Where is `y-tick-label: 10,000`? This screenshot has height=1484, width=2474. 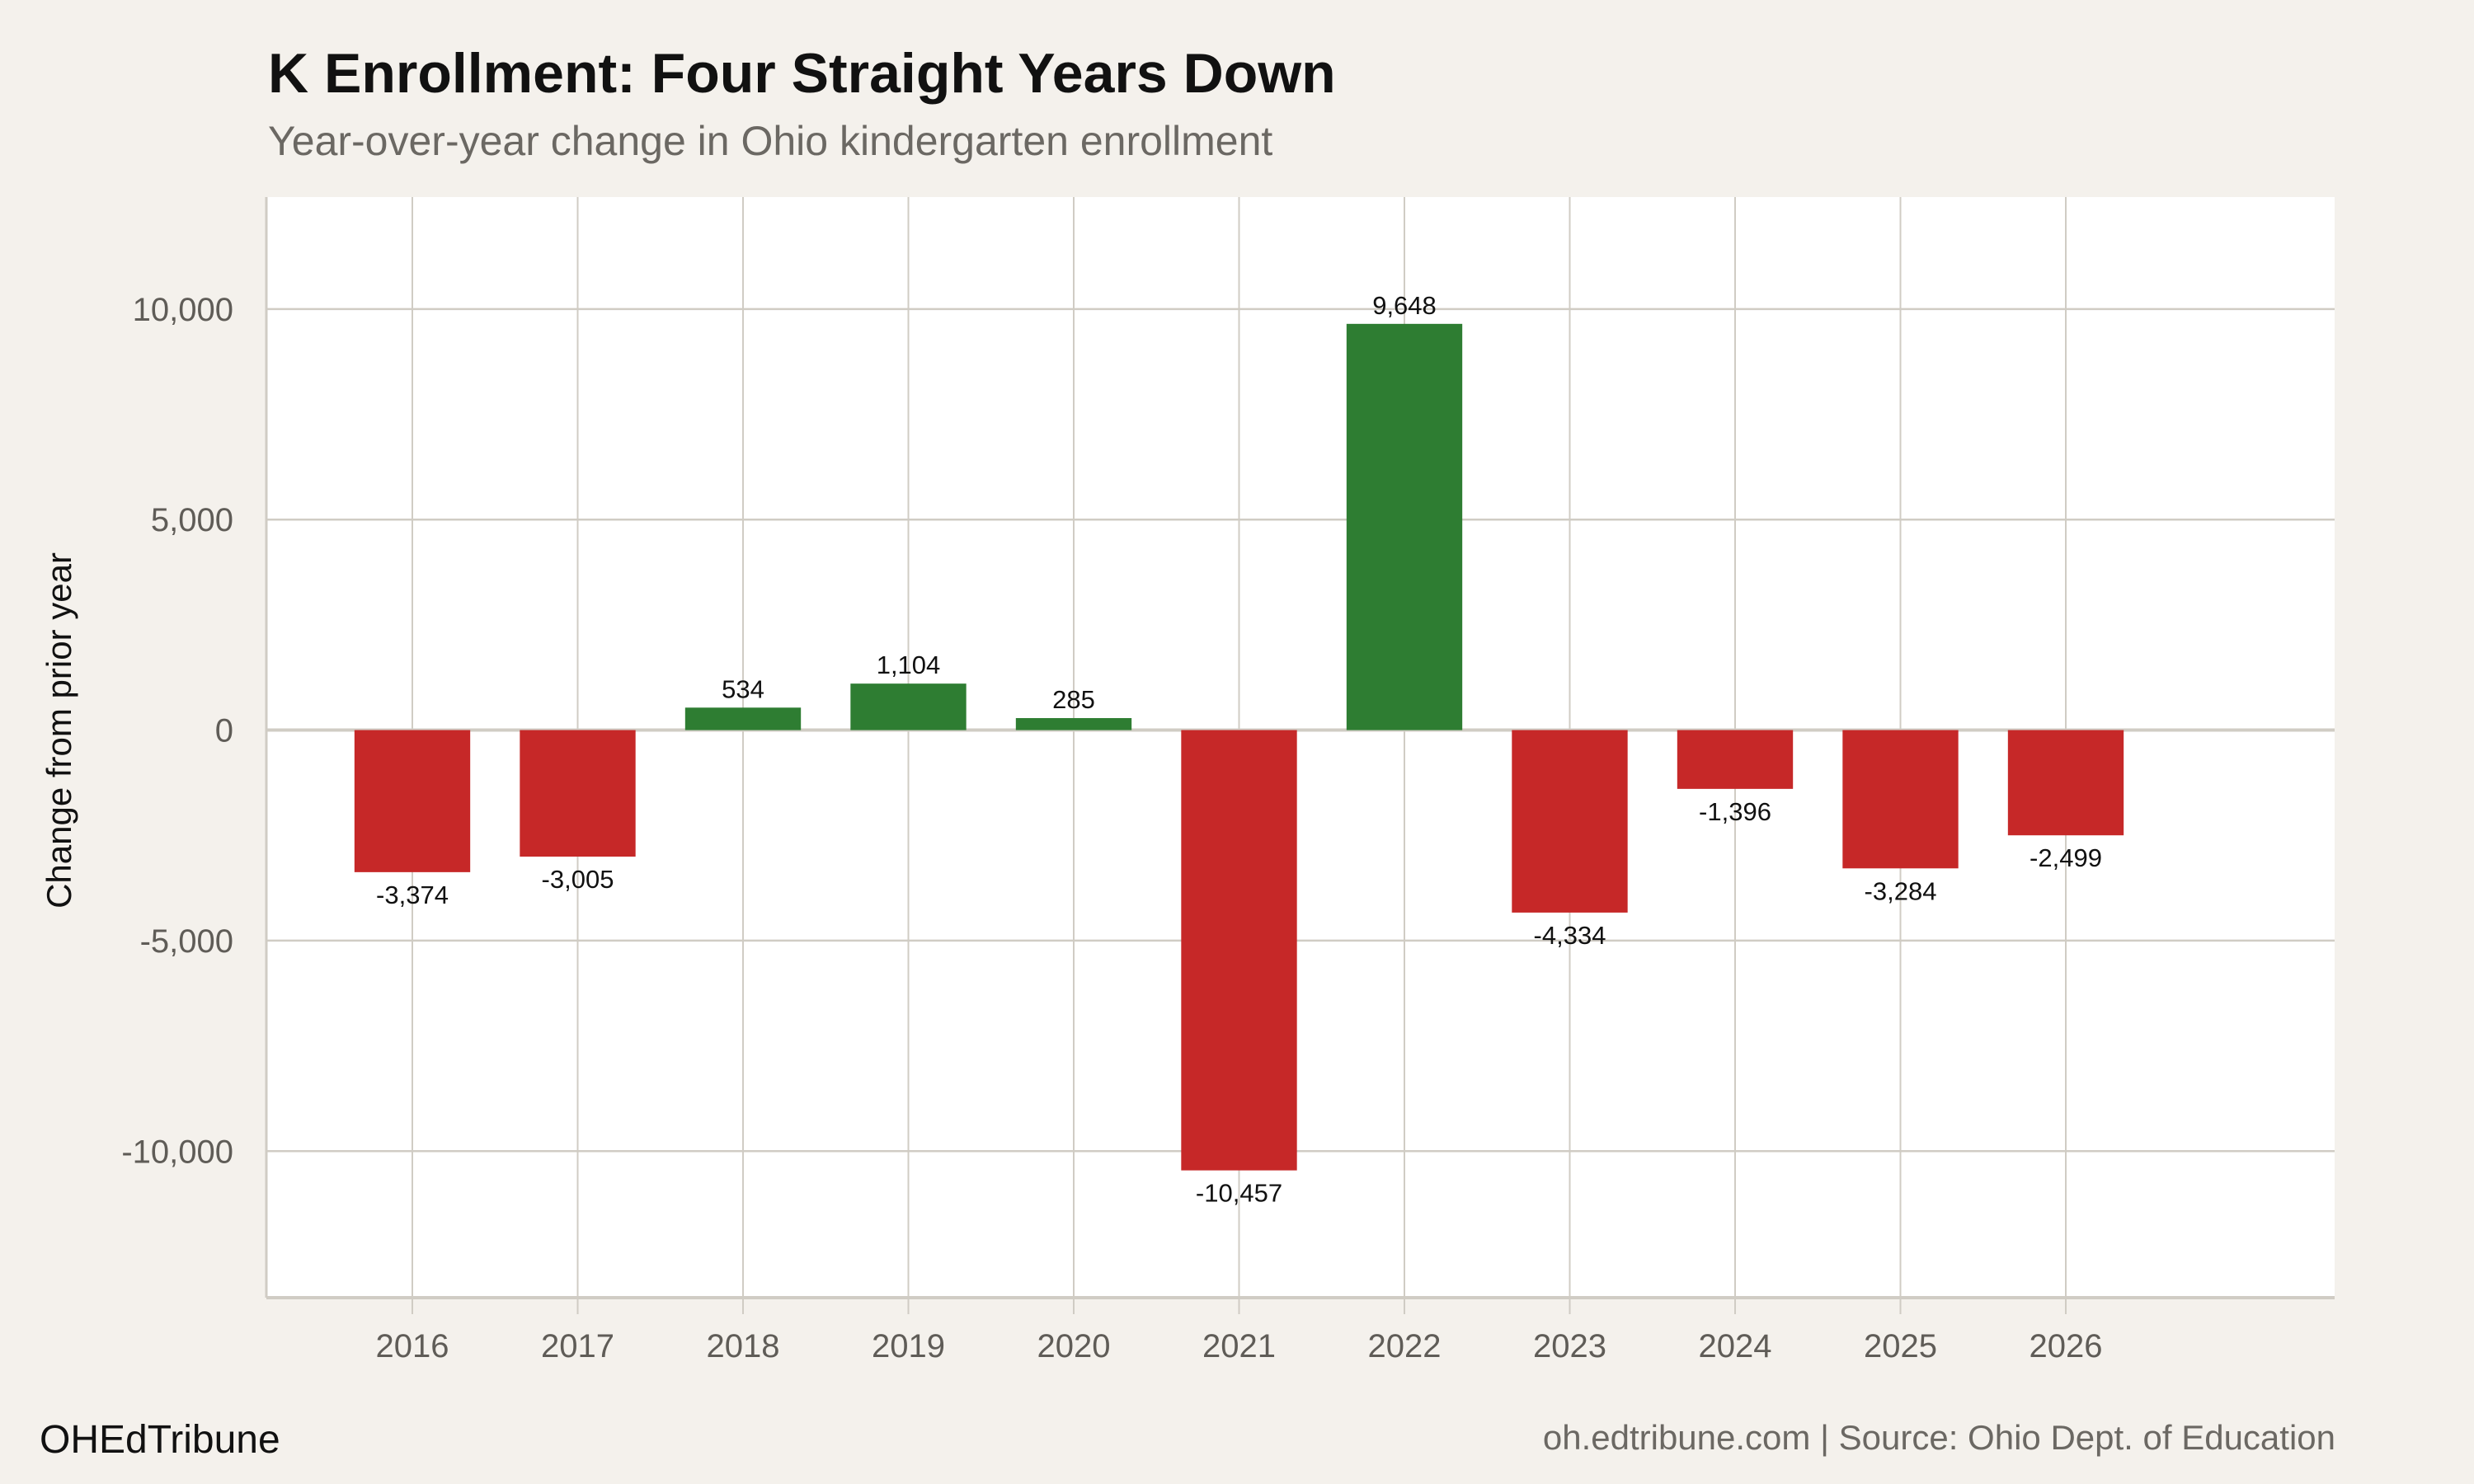 y-tick-label: 10,000 is located at coordinates (183, 310).